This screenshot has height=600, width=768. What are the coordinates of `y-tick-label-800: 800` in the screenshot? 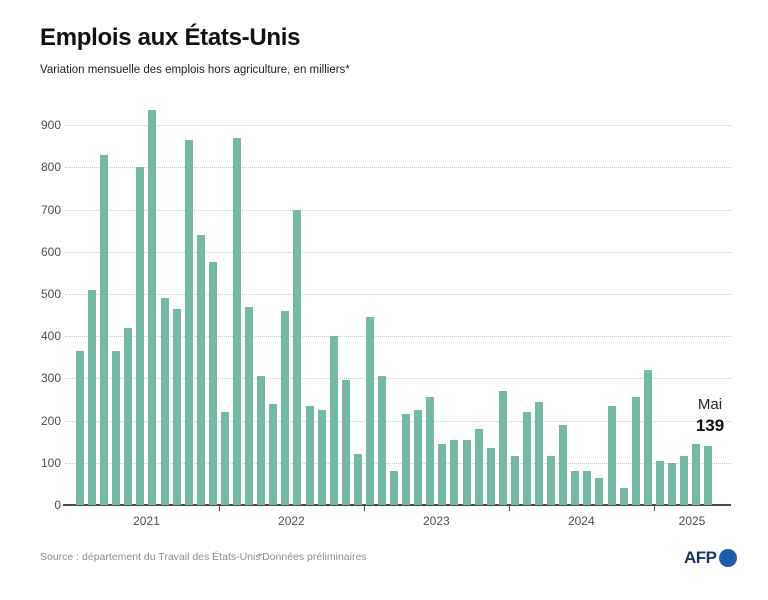 It's located at (50, 167).